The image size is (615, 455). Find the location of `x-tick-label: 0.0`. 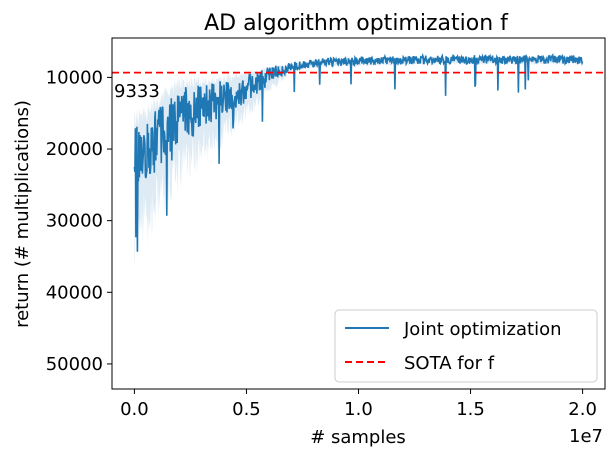

x-tick-label: 0.0 is located at coordinates (134, 409).